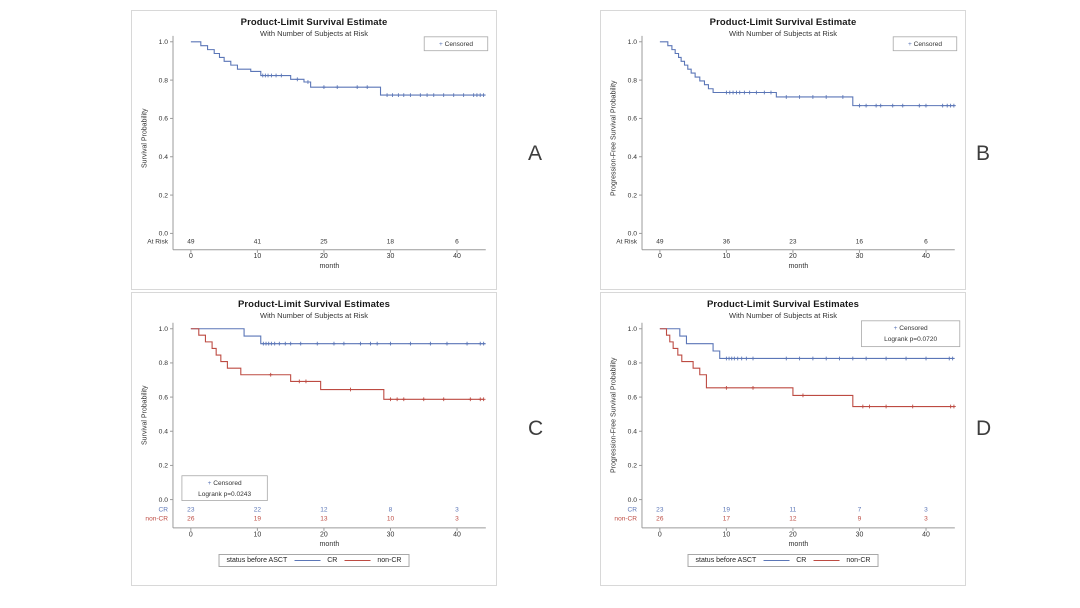 This screenshot has height=608, width=1080. Describe the element at coordinates (324, 518) in the screenshot. I see `at-risk-count: 13` at that location.